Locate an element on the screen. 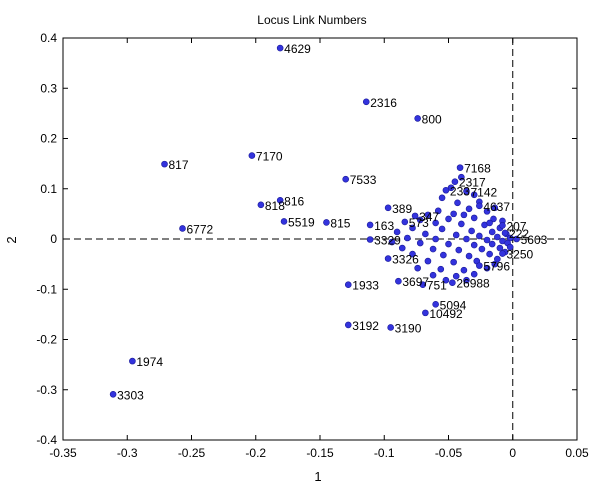 The width and height of the screenshot is (600, 493). point-label: 233 is located at coordinates (460, 191).